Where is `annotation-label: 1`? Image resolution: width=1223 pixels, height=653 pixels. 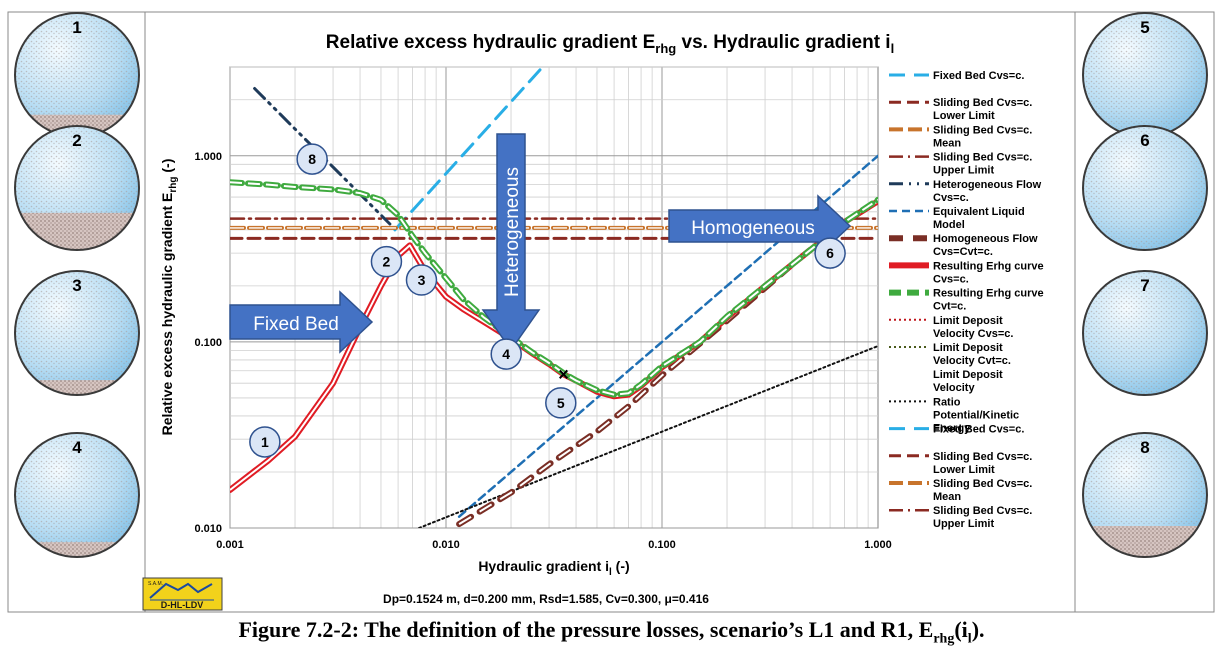
annotation-label: 1 is located at coordinates (265, 442).